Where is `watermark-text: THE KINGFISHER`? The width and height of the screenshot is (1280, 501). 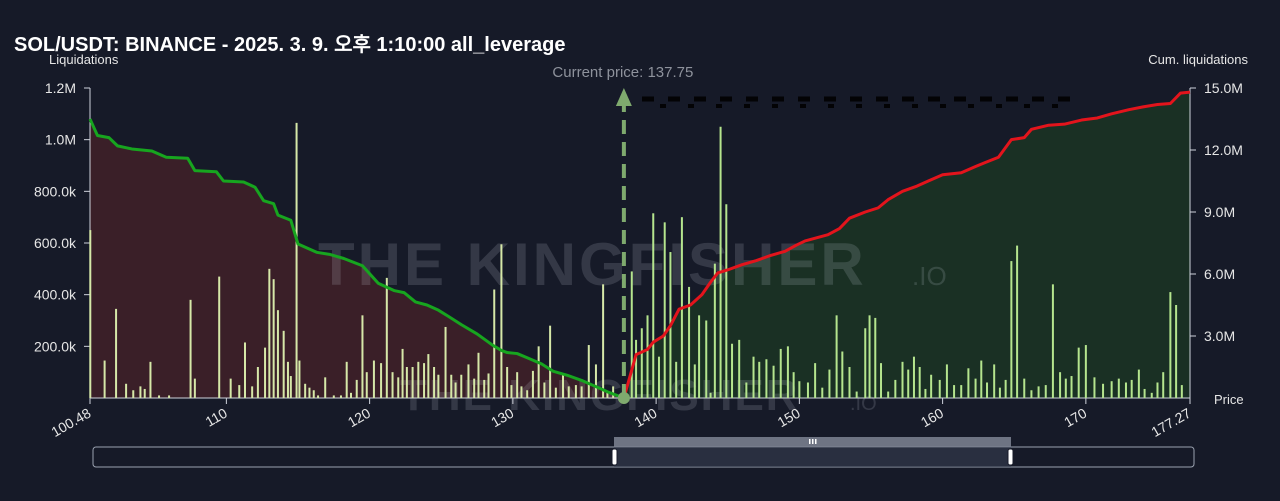
watermark-text: THE KINGFISHER is located at coordinates (592, 264).